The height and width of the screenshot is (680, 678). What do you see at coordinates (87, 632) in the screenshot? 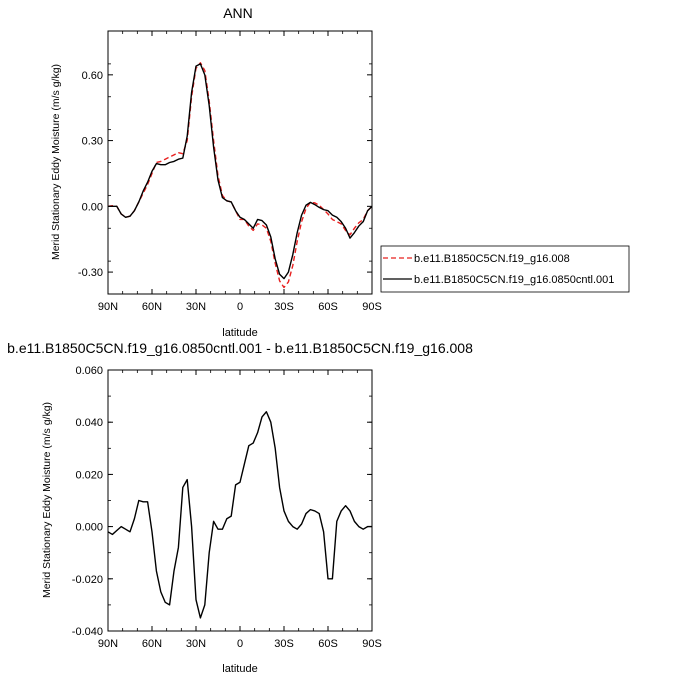
I see `y-tick-label: -0.040` at bounding box center [87, 632].